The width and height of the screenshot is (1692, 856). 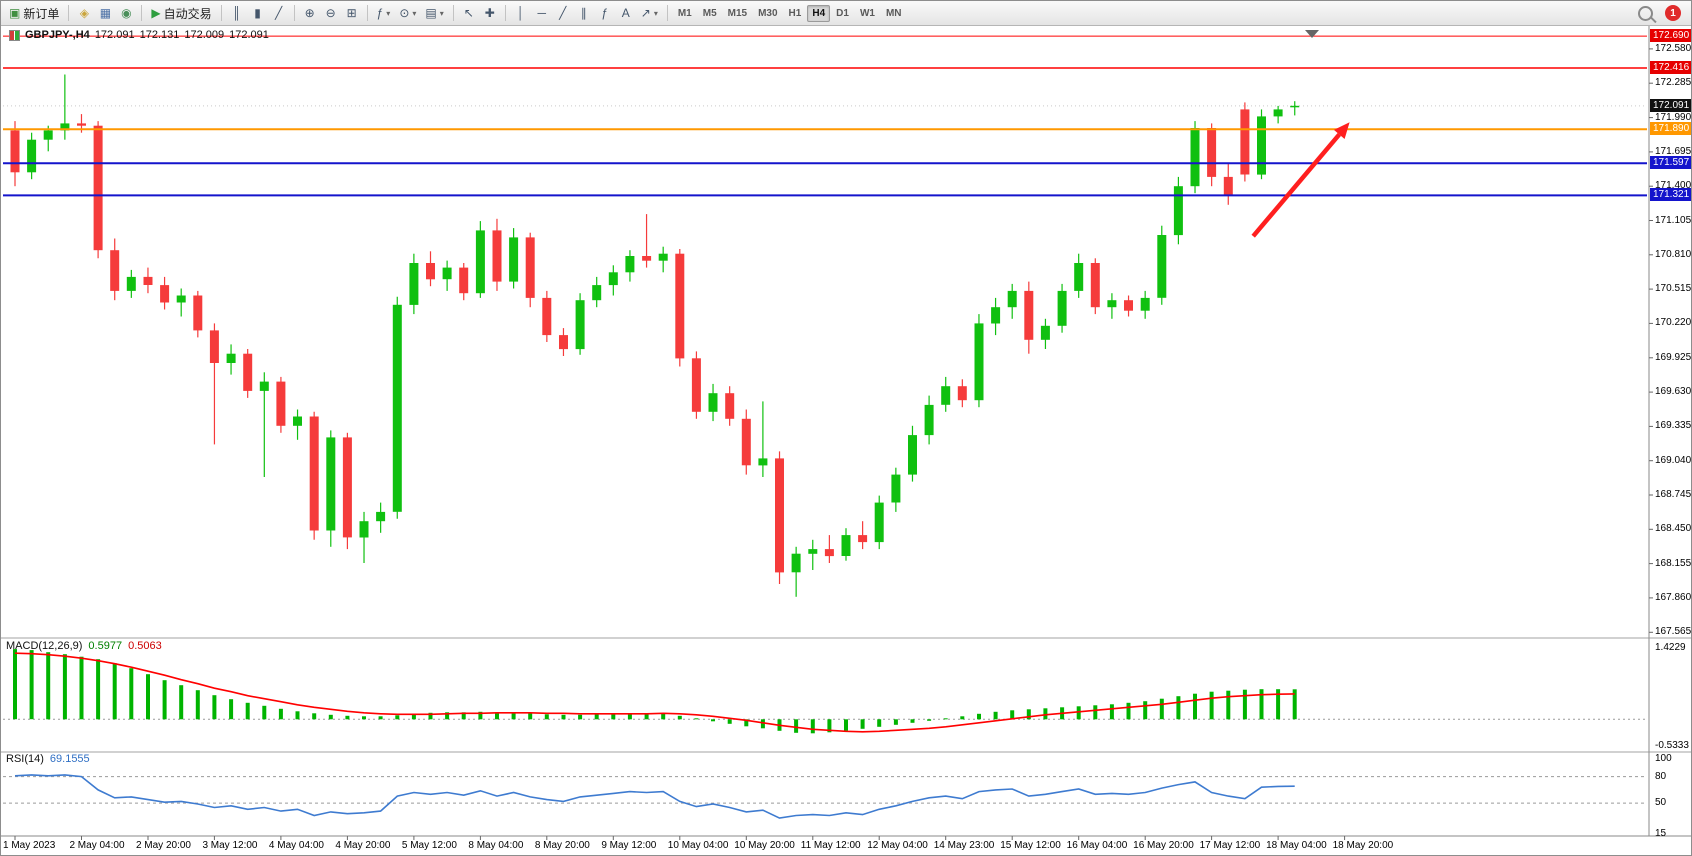 I want to click on timeframe-m5-button: M5, so click(x=710, y=13).